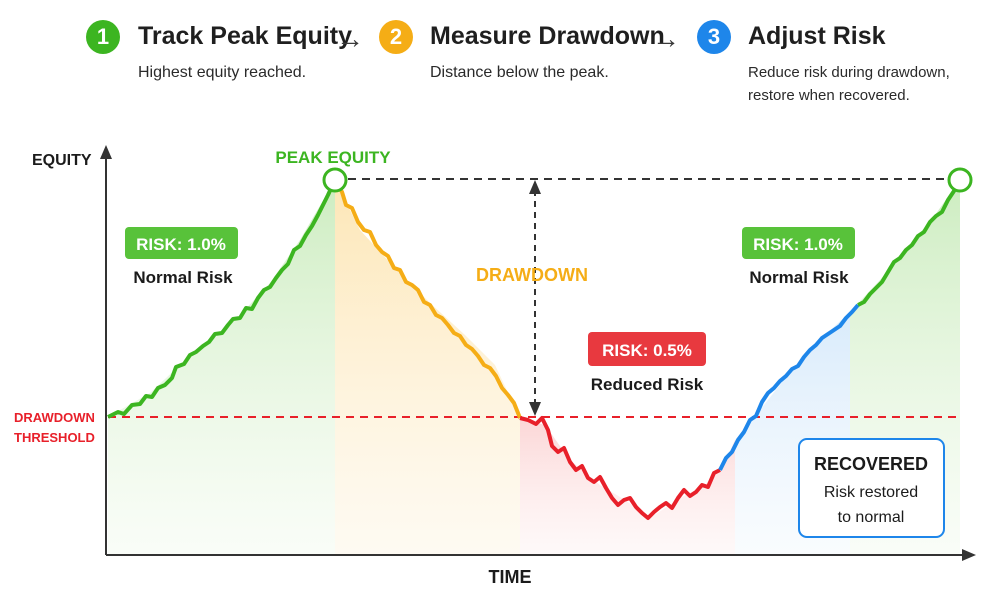 This screenshot has height=609, width=1000. What do you see at coordinates (62, 160) in the screenshot?
I see `y-axis-label: EQUITY` at bounding box center [62, 160].